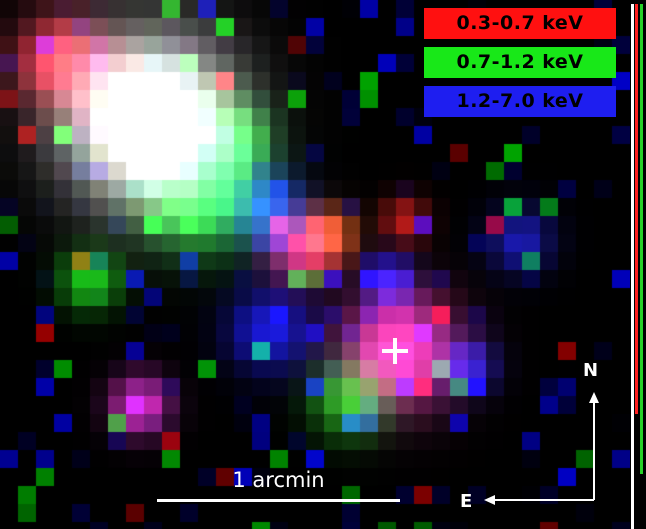 The image size is (646, 529). Describe the element at coordinates (591, 370) in the screenshot. I see `compass-north-label: N` at that location.